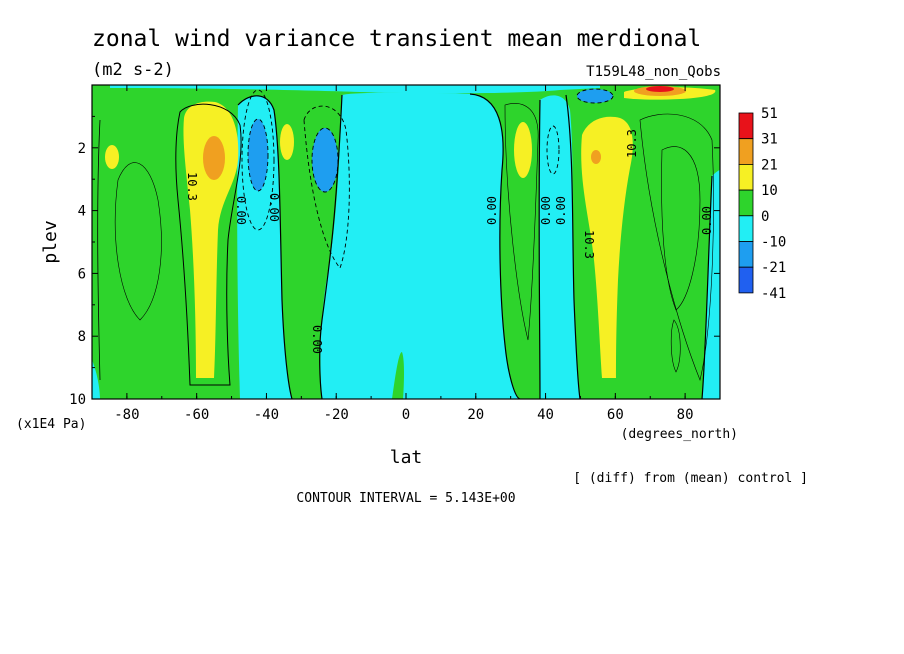  Describe the element at coordinates (50, 241) in the screenshot. I see `y-axis-label: plev` at that location.